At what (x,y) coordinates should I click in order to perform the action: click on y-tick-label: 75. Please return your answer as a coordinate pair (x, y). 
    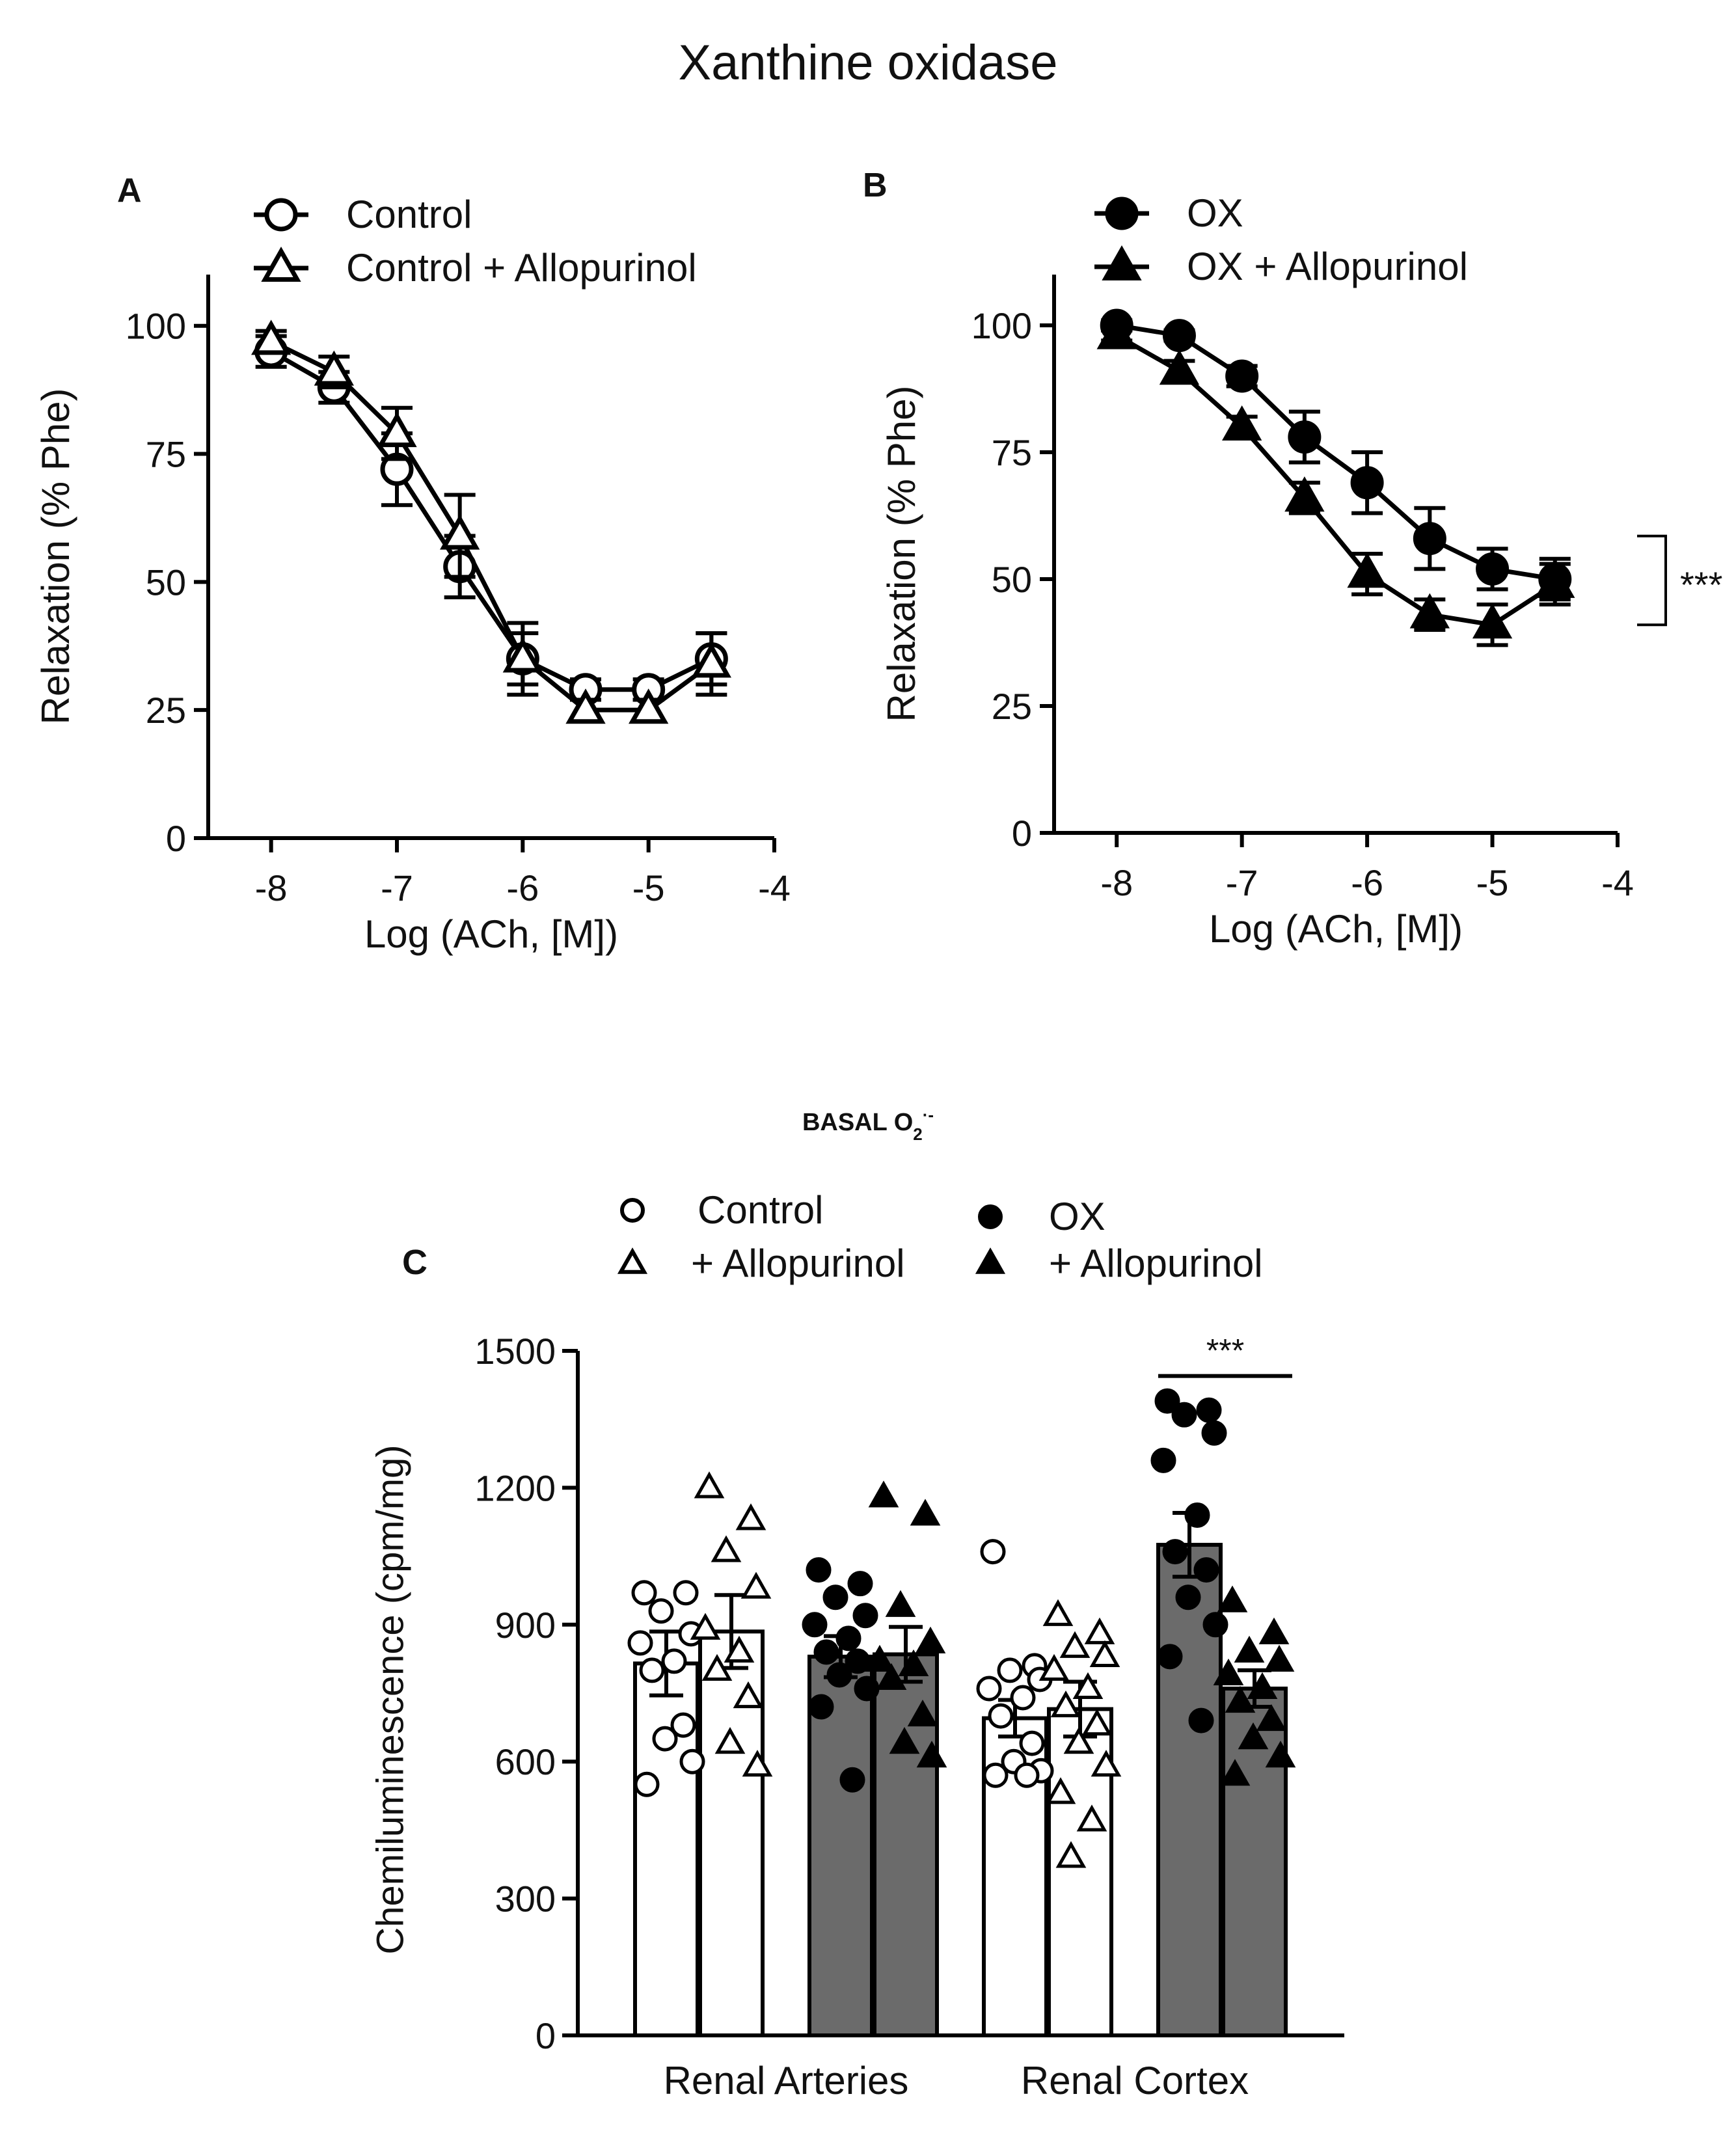
    Looking at the image, I should click on (166, 454).